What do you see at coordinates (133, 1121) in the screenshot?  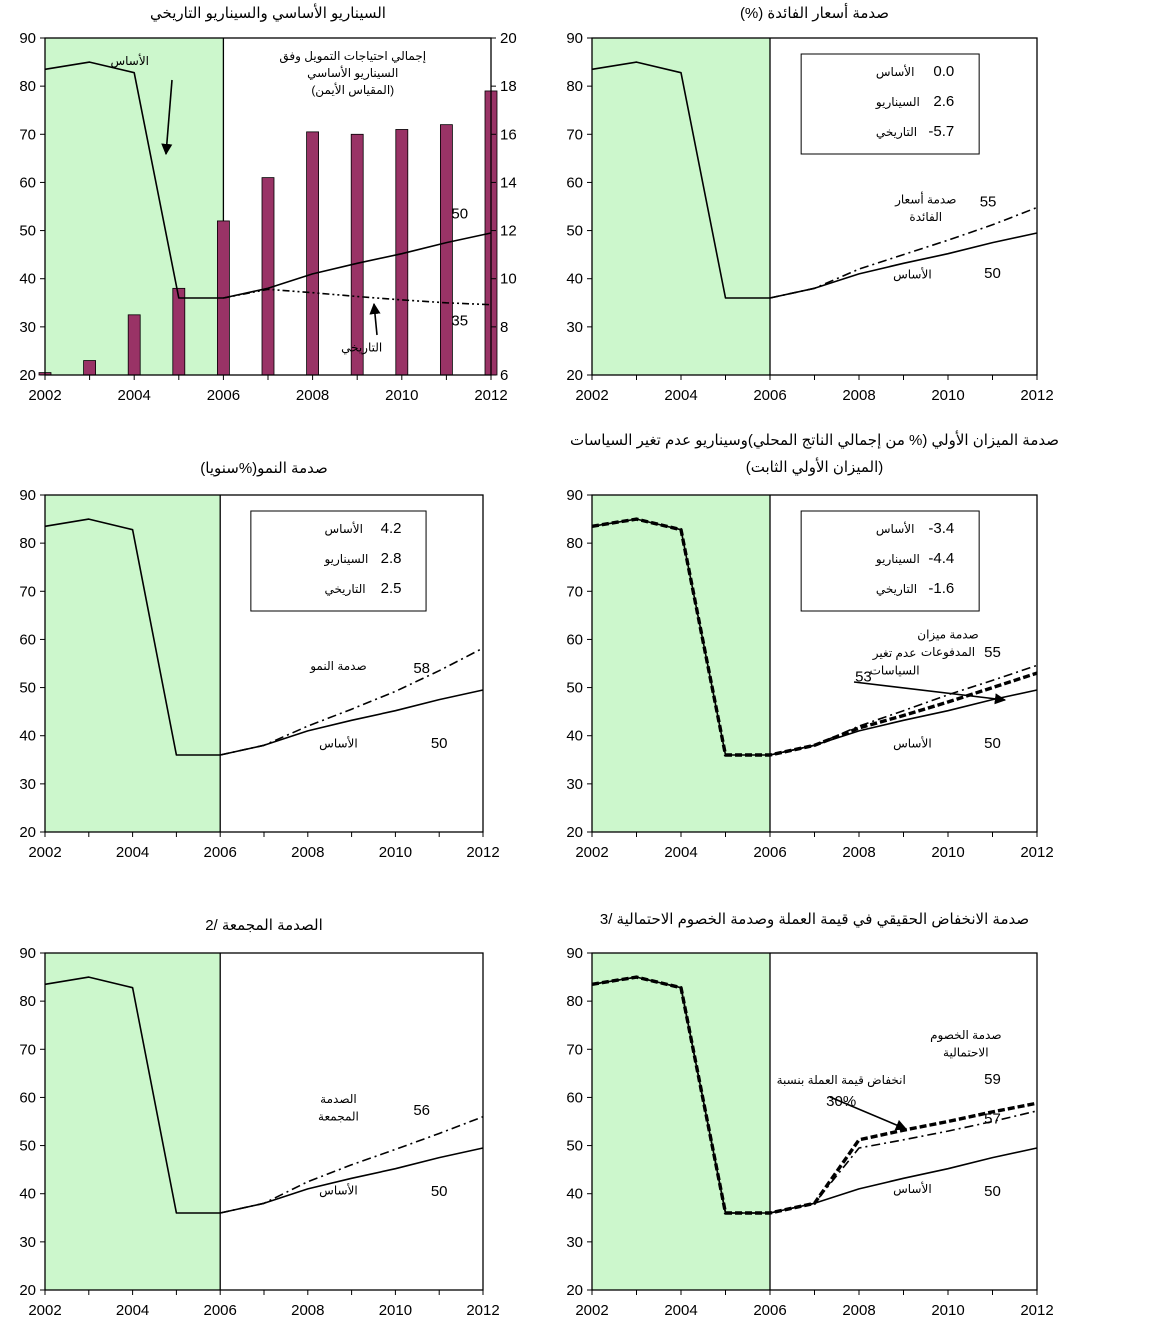 I see `history-shade` at bounding box center [133, 1121].